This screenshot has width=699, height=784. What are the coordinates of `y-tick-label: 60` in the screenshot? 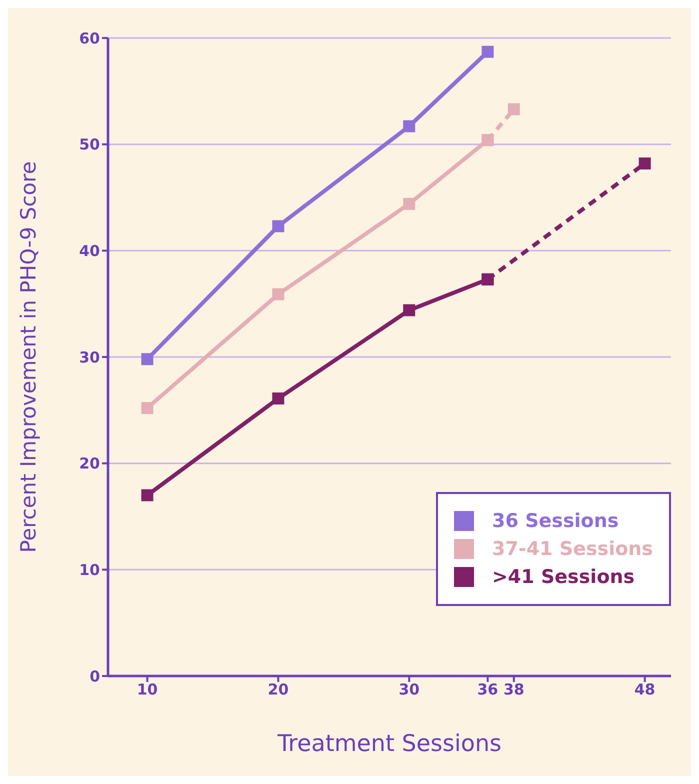 It's located at (89, 38).